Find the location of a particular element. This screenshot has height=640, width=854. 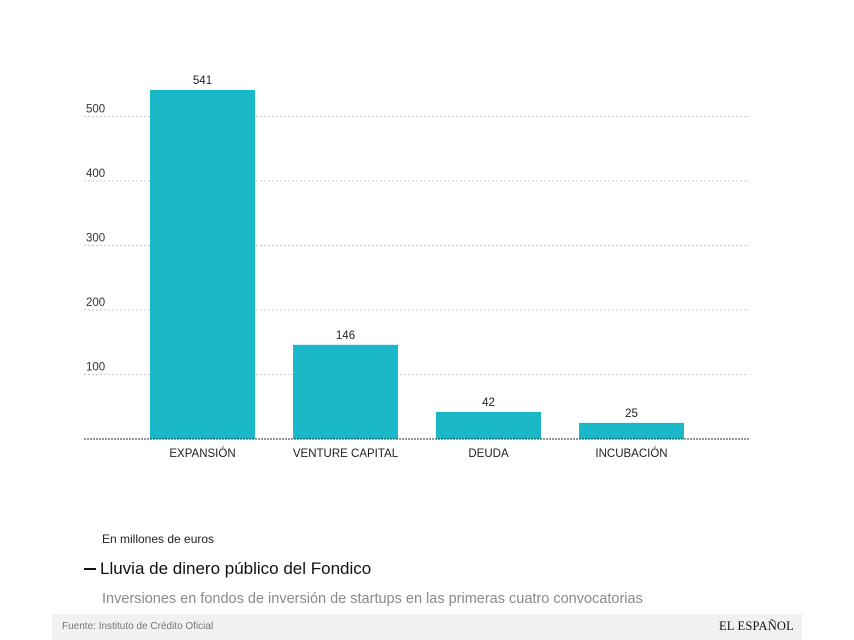

data-label: 25 is located at coordinates (631, 414).